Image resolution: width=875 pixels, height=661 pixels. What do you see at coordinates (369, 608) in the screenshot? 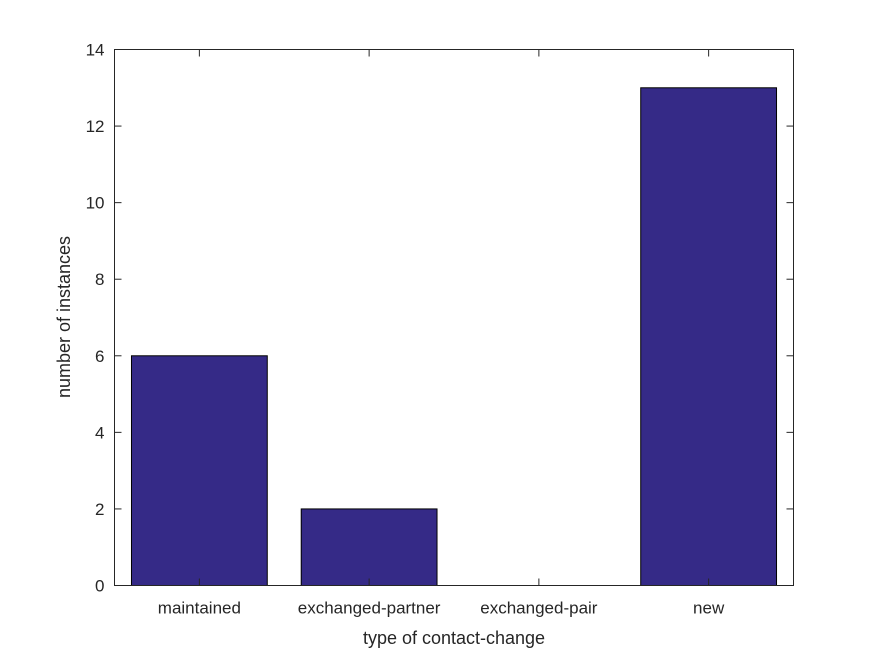
I see `x-tick-label: exchanged-partner` at bounding box center [369, 608].